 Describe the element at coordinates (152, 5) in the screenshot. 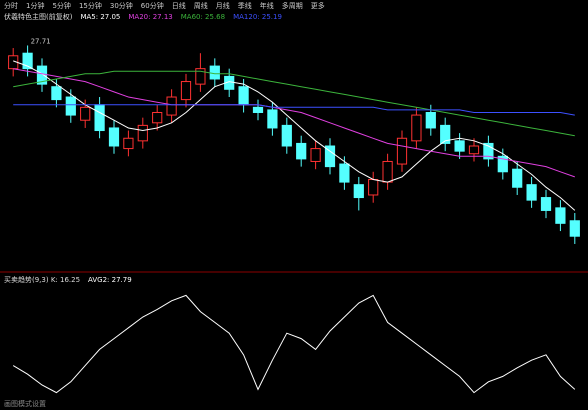

I see `toolbar-item: 60分钟` at that location.